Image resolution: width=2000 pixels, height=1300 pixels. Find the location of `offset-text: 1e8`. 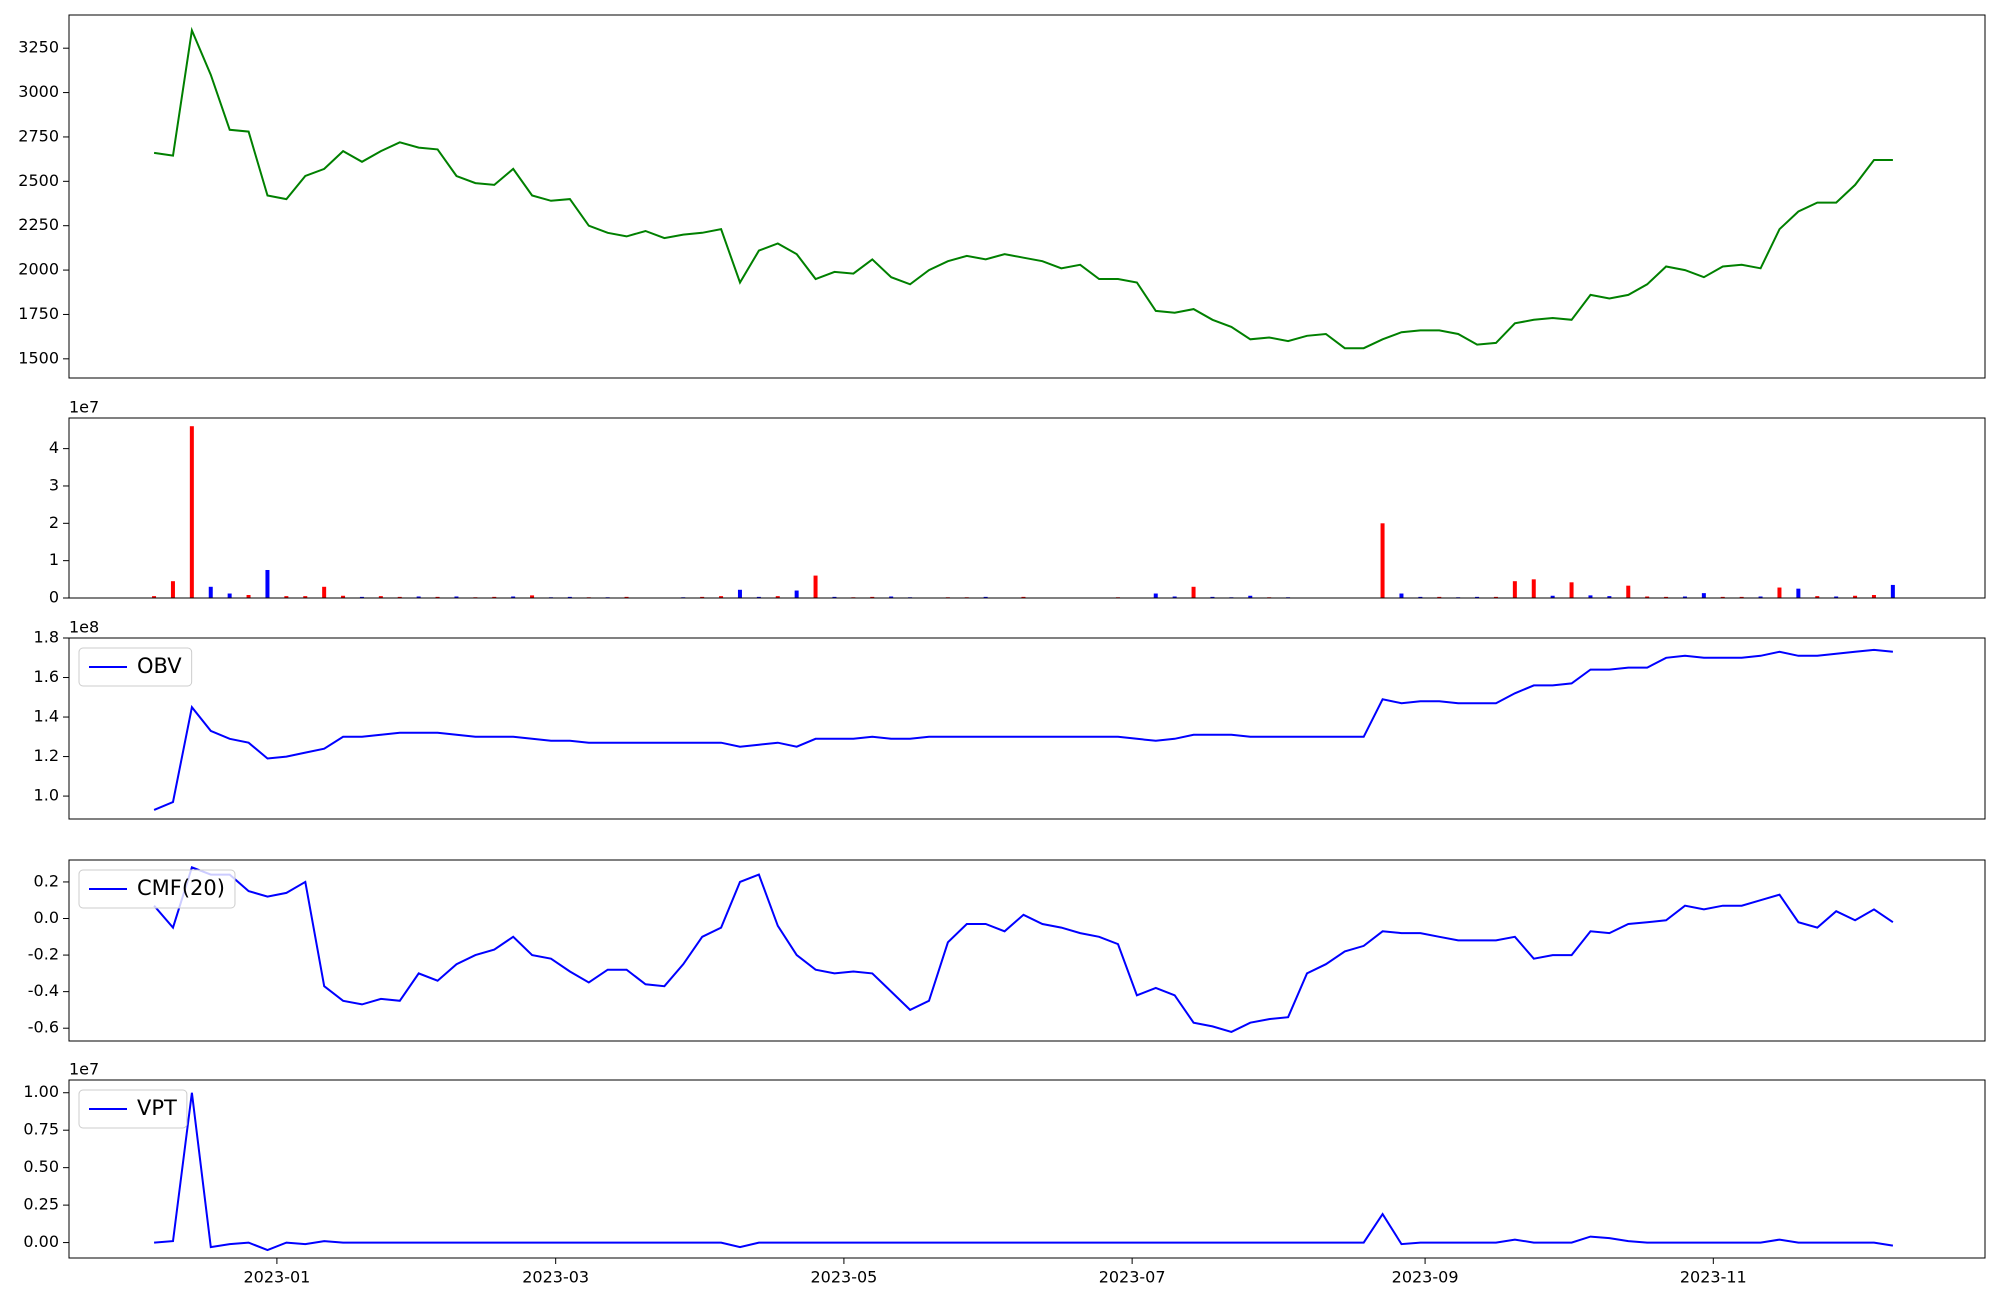

offset-text: 1e8 is located at coordinates (84, 627).